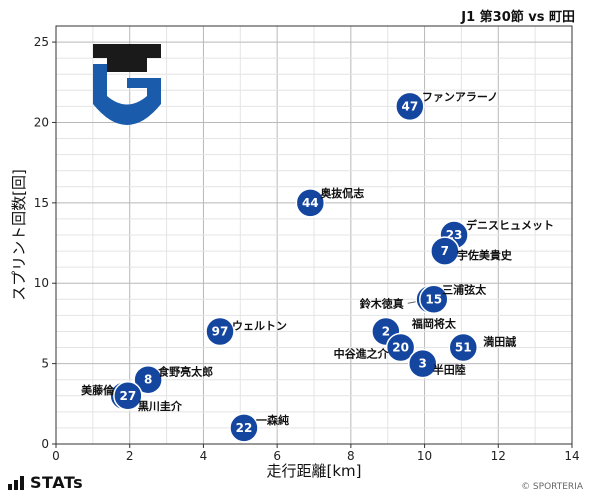 This screenshot has width=591, height=496. What do you see at coordinates (571, 456) in the screenshot?
I see `x-tick-label: 14` at bounding box center [571, 456].